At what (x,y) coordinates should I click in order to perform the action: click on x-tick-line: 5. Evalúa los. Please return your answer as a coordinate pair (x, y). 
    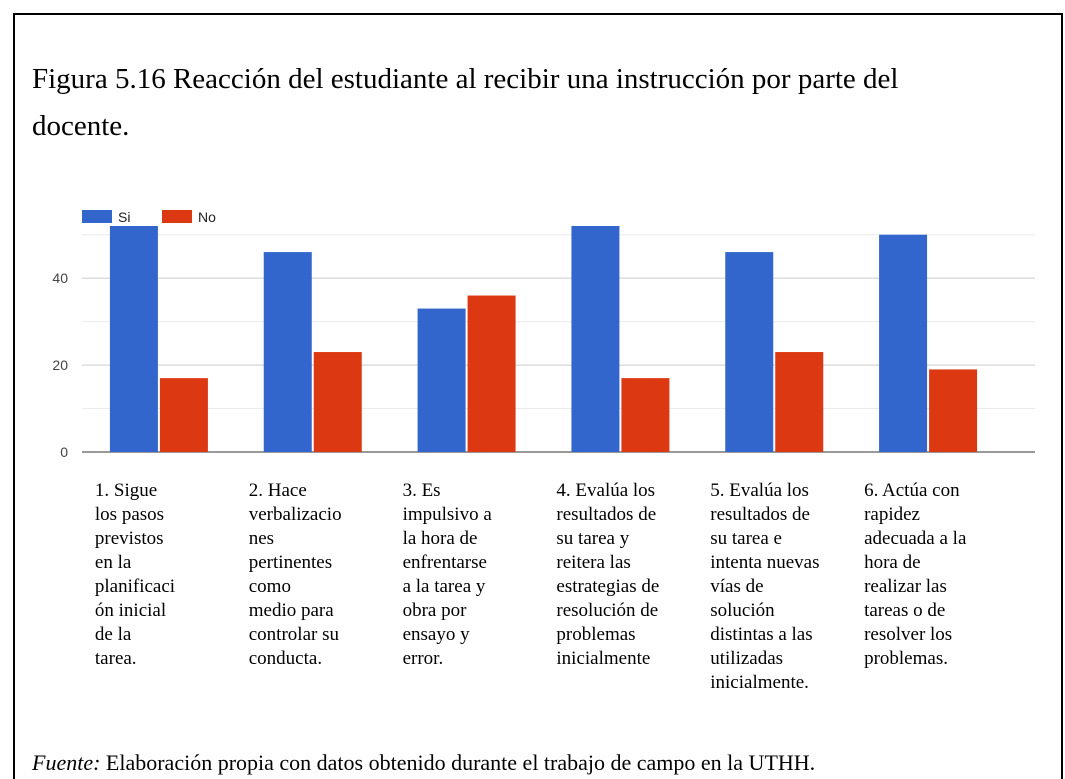
    Looking at the image, I should click on (759, 490).